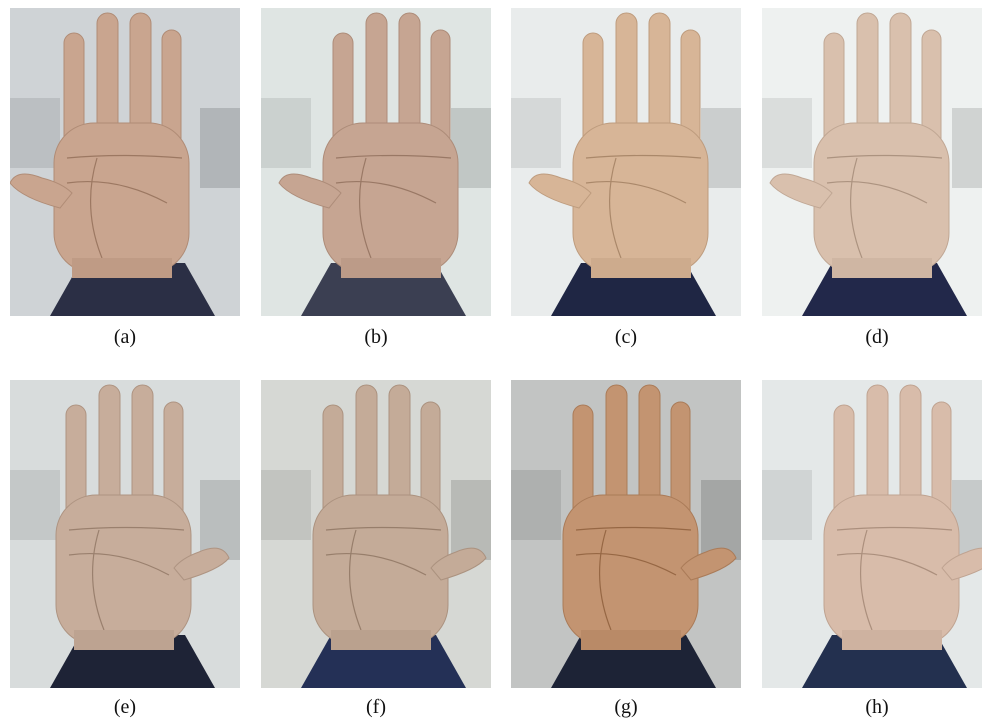 This screenshot has height=723, width=982. I want to click on panel-c: (c), so click(626, 178).